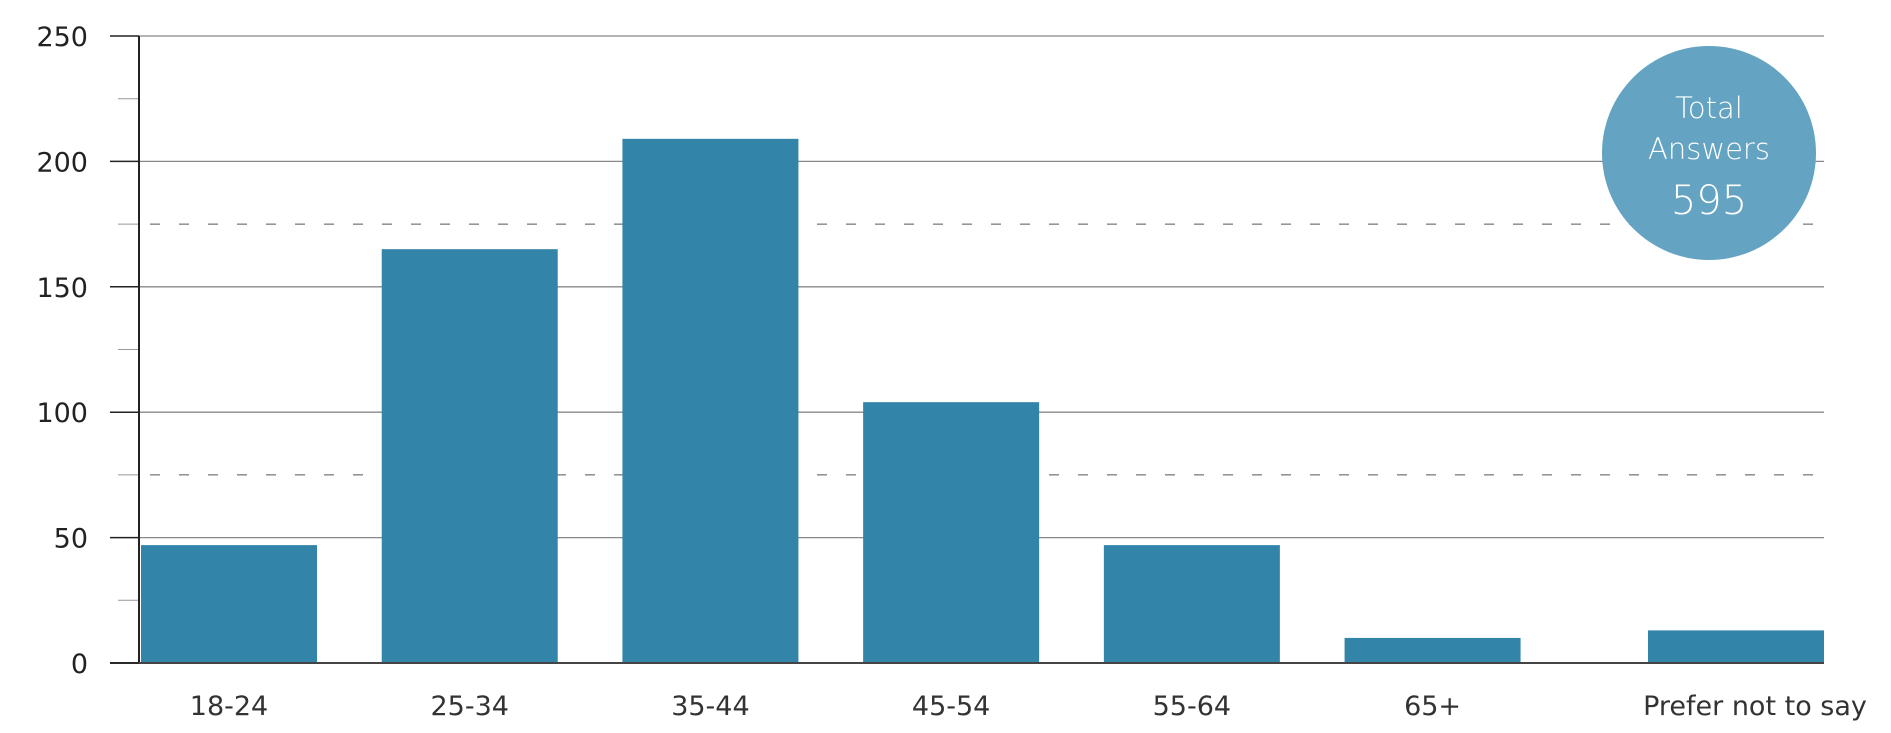  Describe the element at coordinates (1709, 149) in the screenshot. I see `badge-line2: Answers` at that location.